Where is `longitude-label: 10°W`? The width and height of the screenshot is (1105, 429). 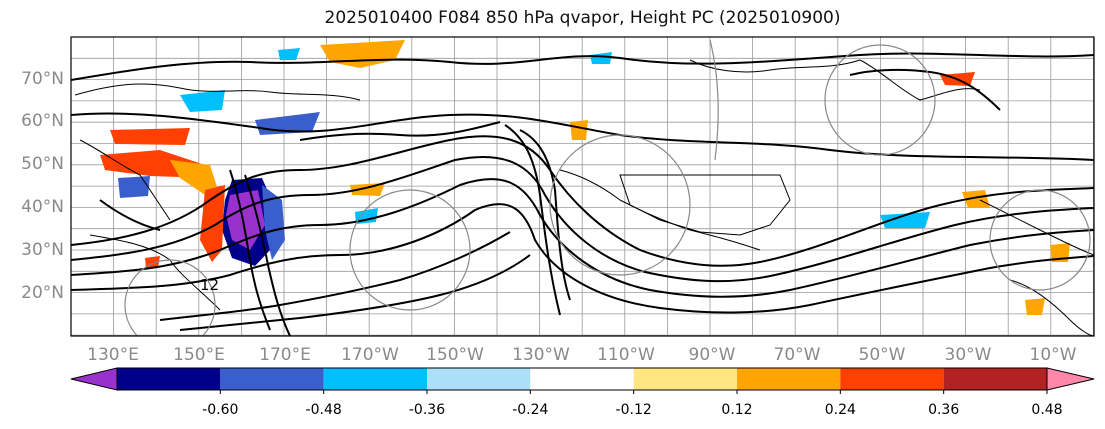 longitude-label: 10°W is located at coordinates (1053, 355).